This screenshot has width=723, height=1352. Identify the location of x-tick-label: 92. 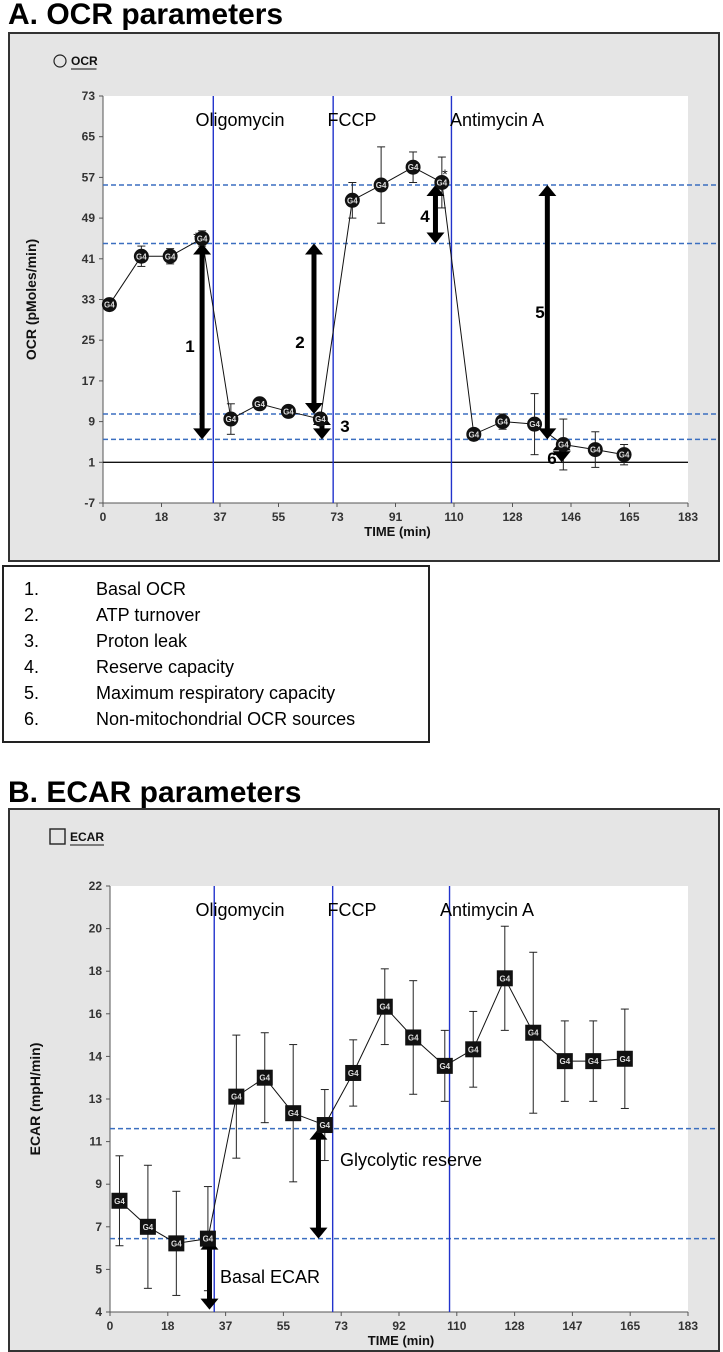
(399, 1326).